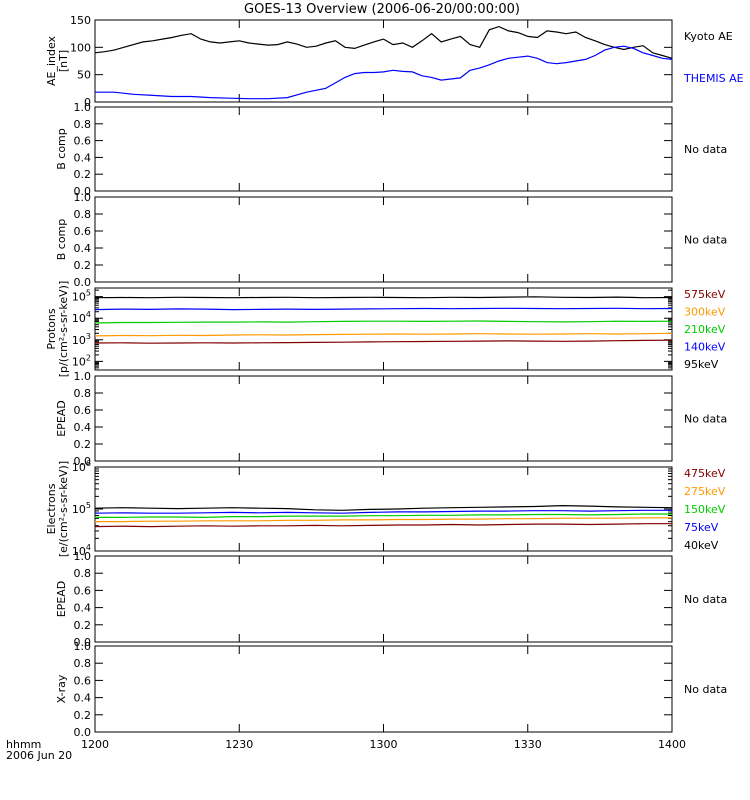  Describe the element at coordinates (383, 520) in the screenshot. I see `series-line-275kev` at that location.